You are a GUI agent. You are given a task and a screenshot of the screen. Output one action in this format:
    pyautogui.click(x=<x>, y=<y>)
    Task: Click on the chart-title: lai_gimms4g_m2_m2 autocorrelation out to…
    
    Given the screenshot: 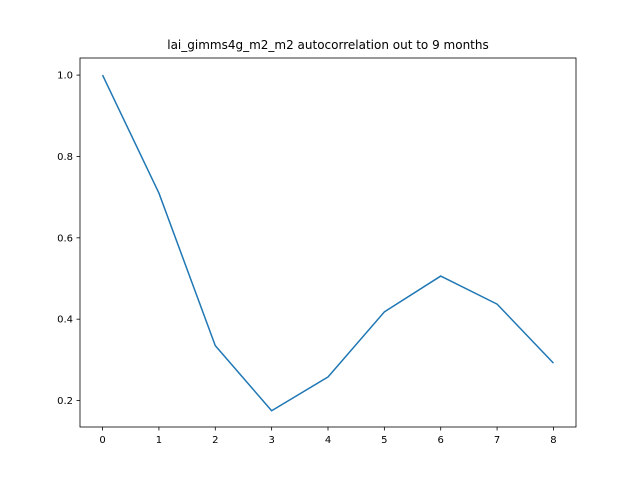 What is the action you would take?
    pyautogui.click(x=328, y=45)
    